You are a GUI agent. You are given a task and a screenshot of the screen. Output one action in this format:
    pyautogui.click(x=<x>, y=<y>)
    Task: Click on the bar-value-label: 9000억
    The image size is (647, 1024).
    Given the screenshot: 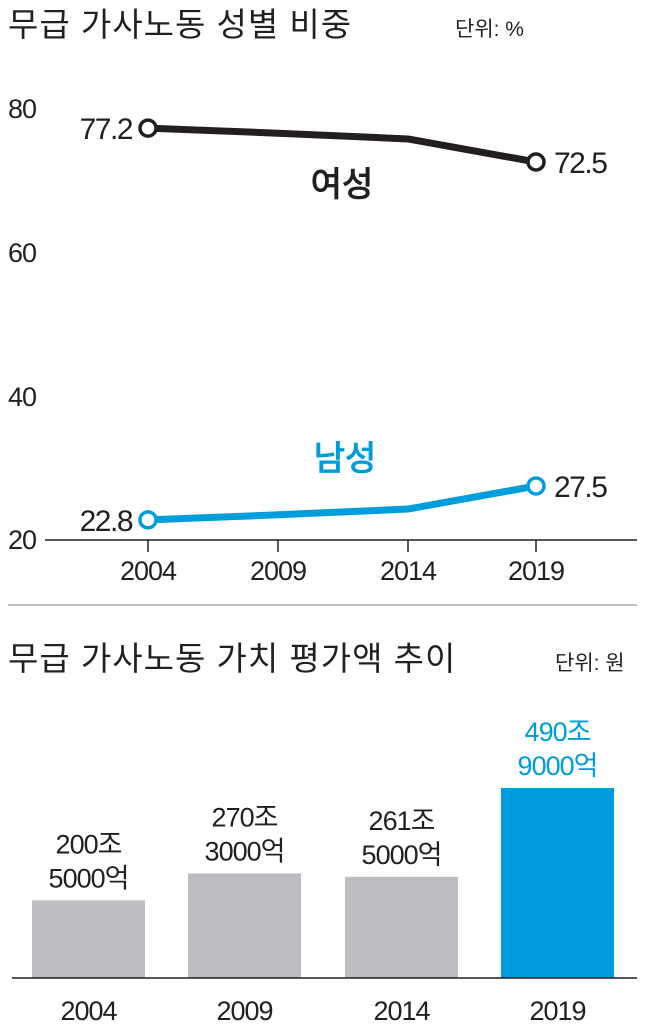 What is the action you would take?
    pyautogui.click(x=558, y=766)
    